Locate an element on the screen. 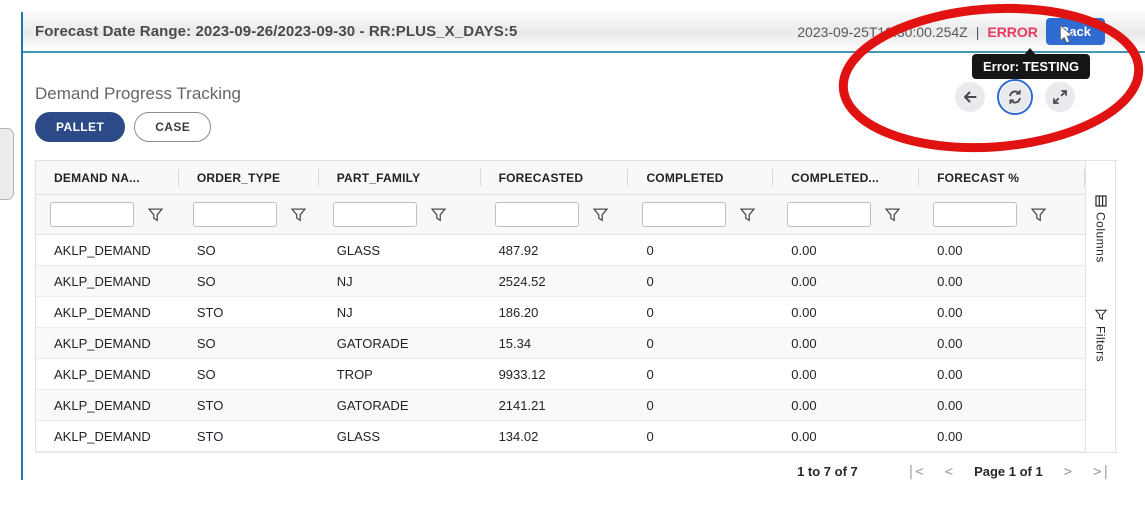 The image size is (1145, 516). filter-input-forecast is located at coordinates (975, 214).